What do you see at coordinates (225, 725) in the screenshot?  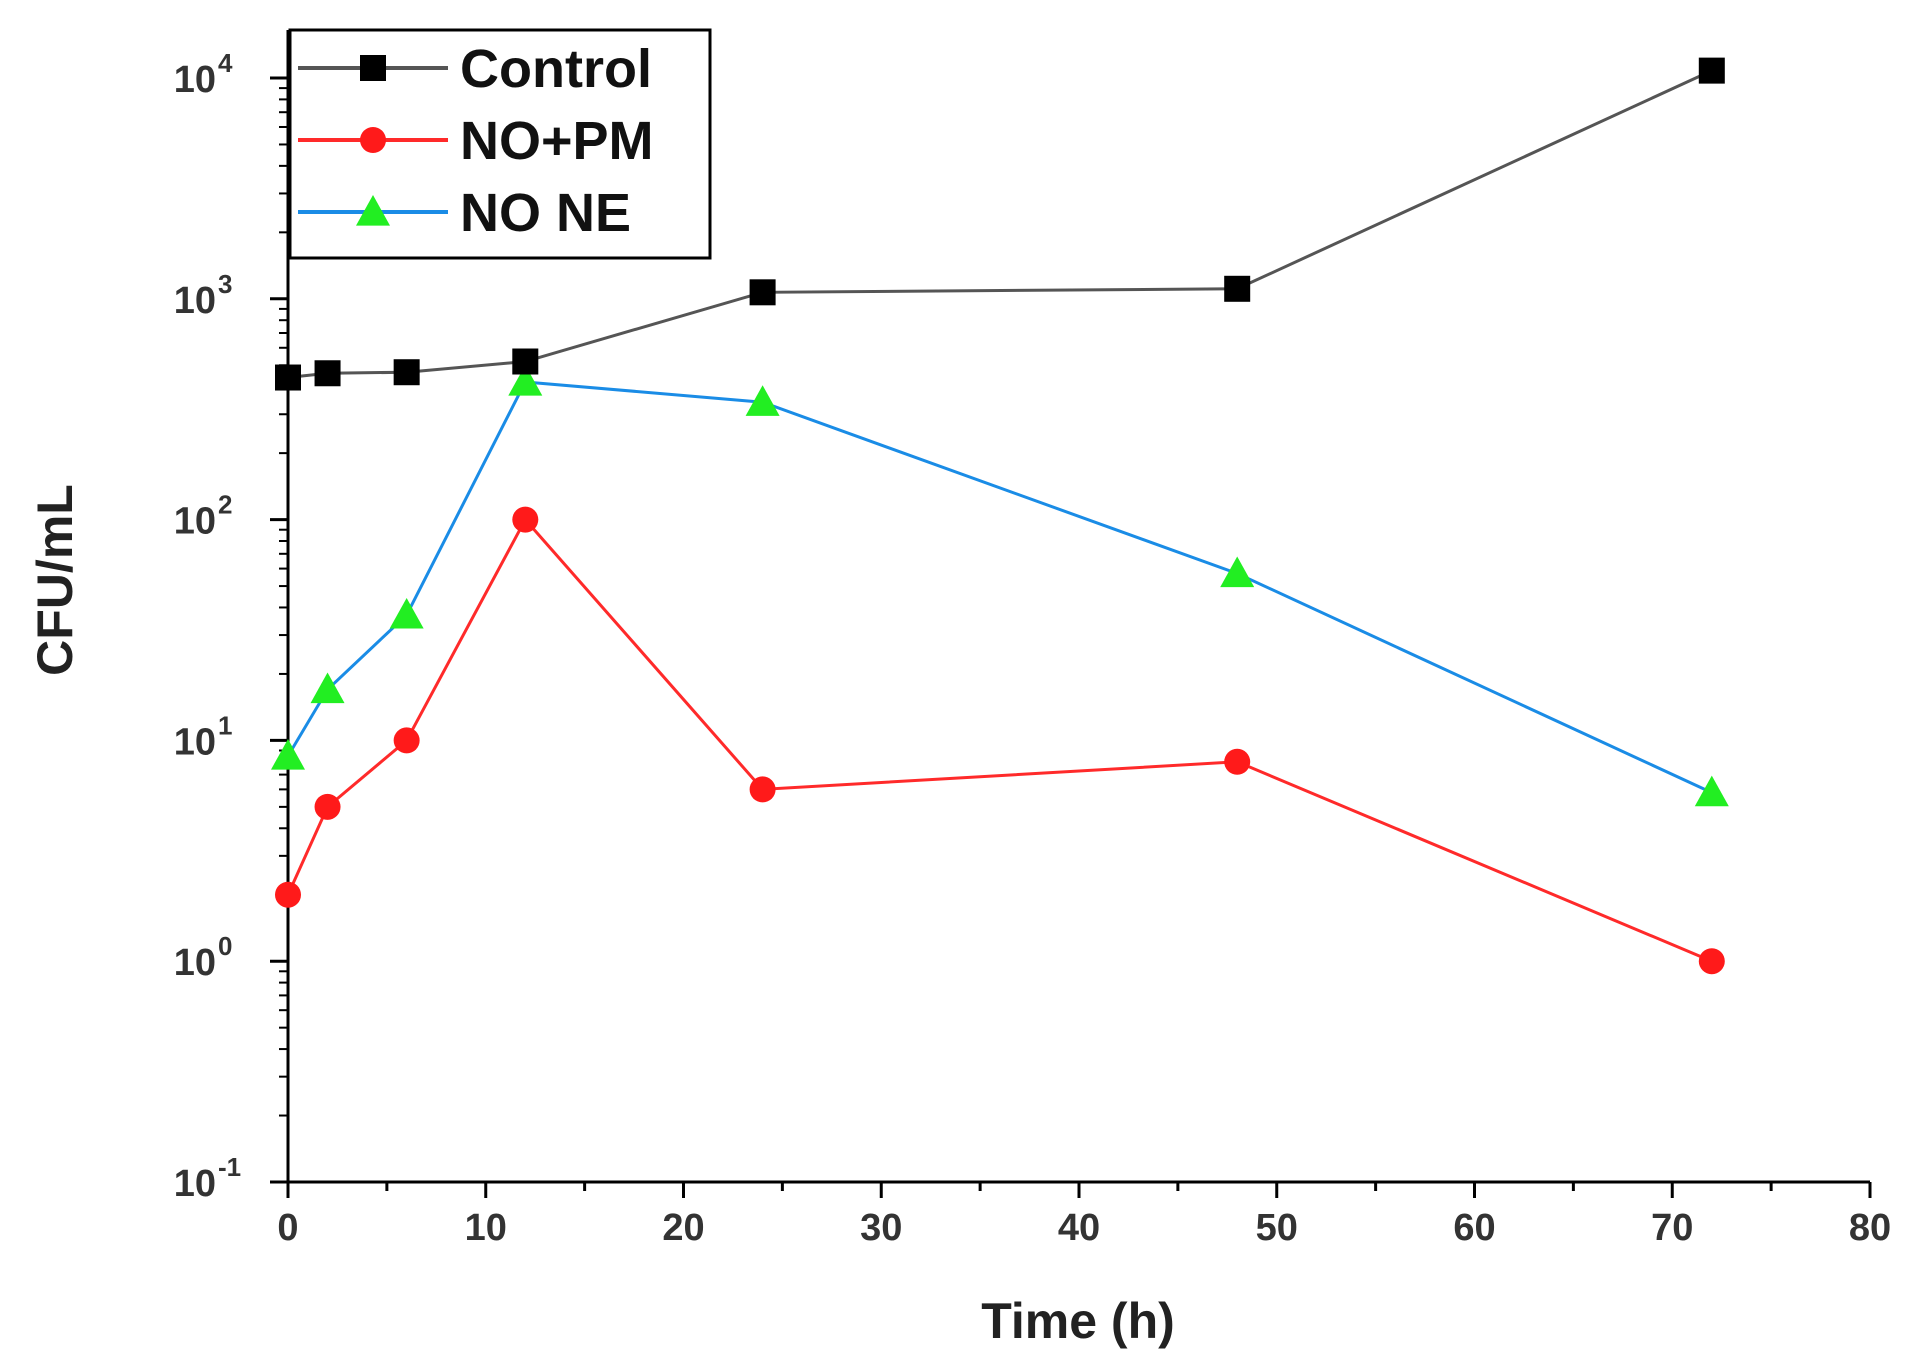 I see `y-tick-exponent: 1` at bounding box center [225, 725].